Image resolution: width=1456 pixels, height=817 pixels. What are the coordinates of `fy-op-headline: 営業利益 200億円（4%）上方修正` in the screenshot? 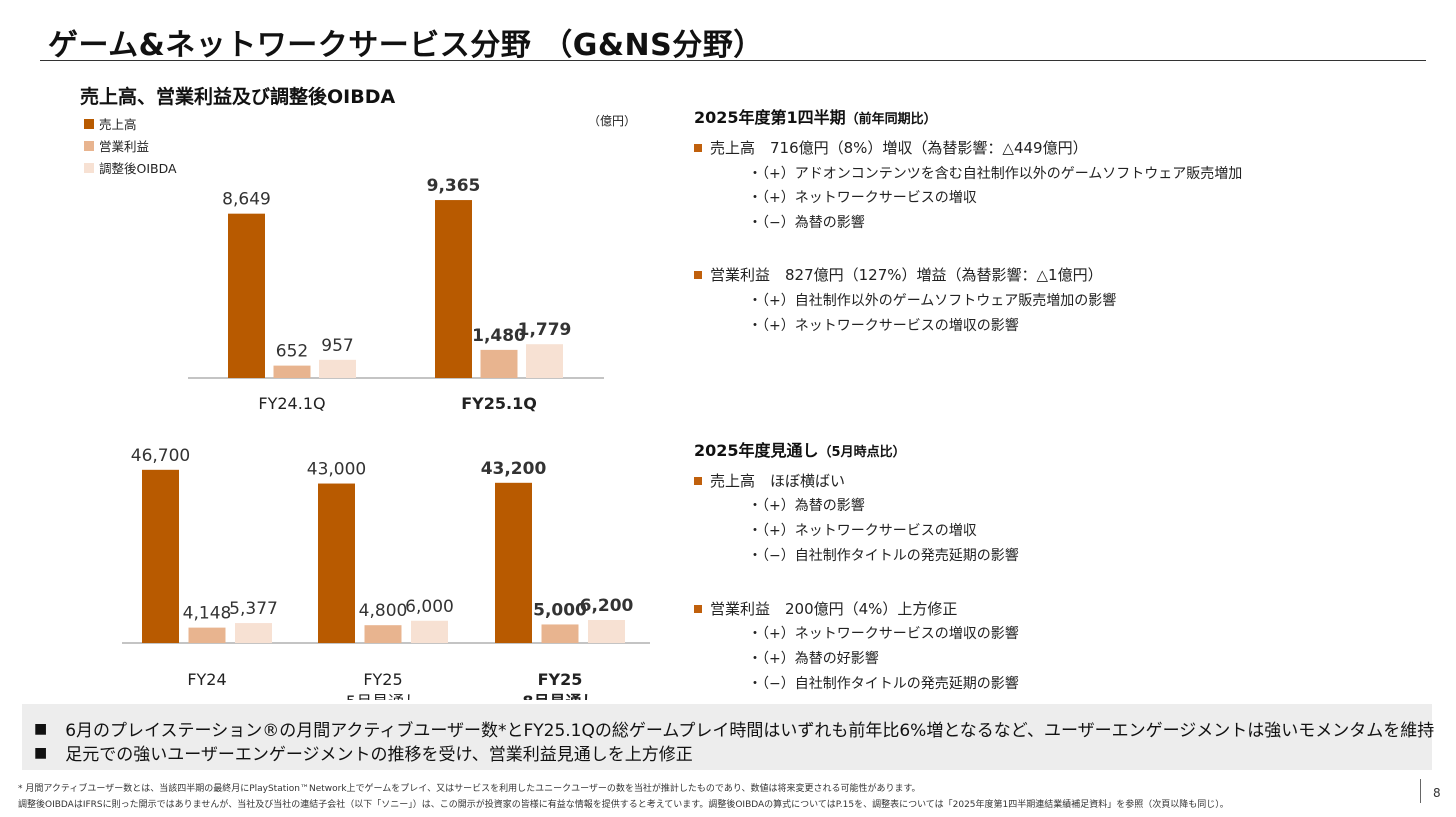 It's located at (825, 608).